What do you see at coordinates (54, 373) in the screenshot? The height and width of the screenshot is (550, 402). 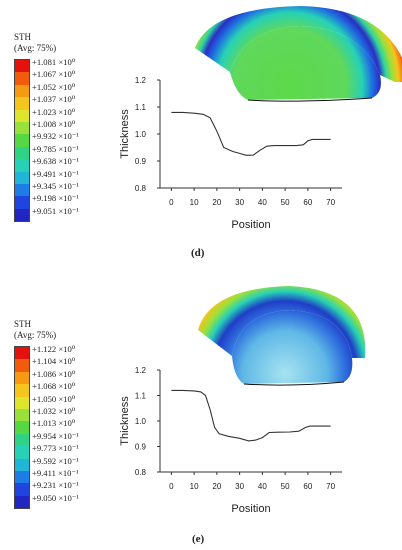 I see `legend-value-label: +1.086 ×10⁰` at bounding box center [54, 373].